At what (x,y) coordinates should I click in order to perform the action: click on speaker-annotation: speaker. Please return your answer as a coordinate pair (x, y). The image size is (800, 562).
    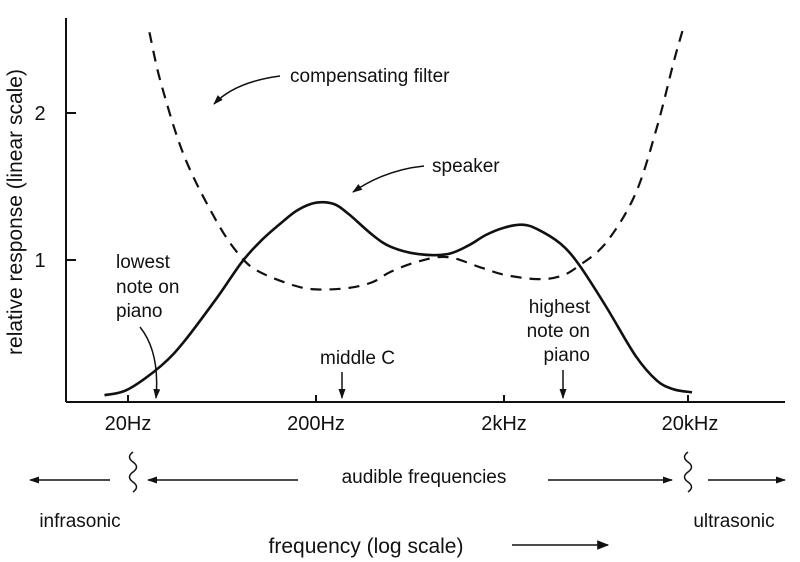
    Looking at the image, I should click on (466, 166).